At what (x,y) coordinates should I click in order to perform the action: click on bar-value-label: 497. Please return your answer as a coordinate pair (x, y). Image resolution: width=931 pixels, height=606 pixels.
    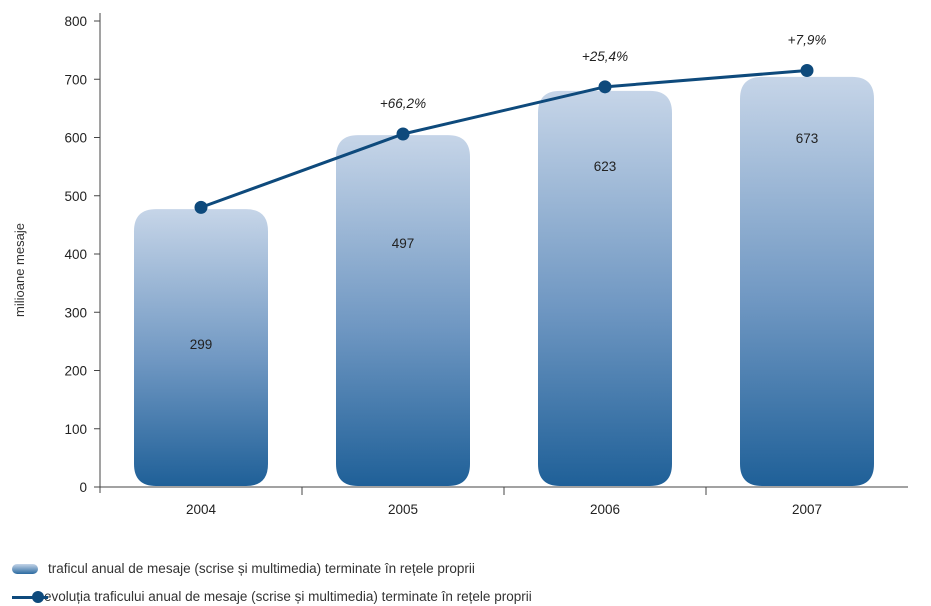
    Looking at the image, I should click on (403, 243).